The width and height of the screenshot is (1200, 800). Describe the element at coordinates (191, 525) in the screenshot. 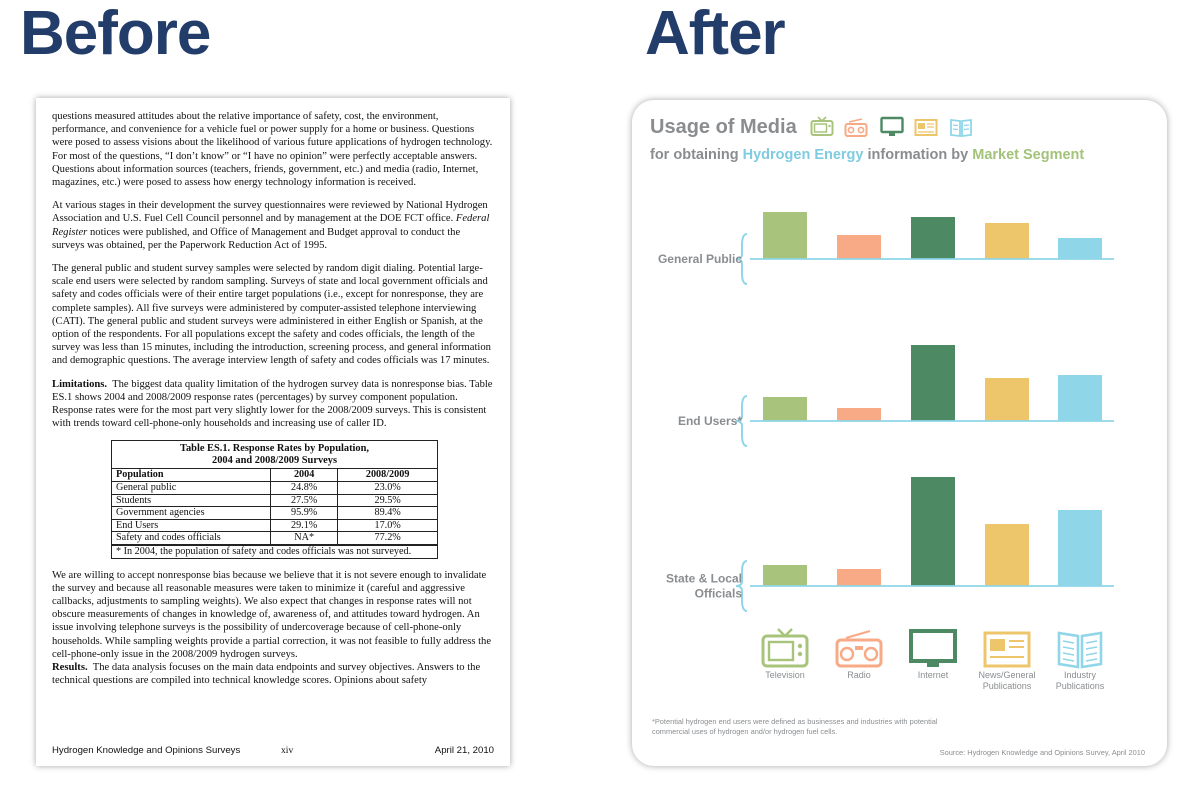

I see `table-cell: End Users` at that location.